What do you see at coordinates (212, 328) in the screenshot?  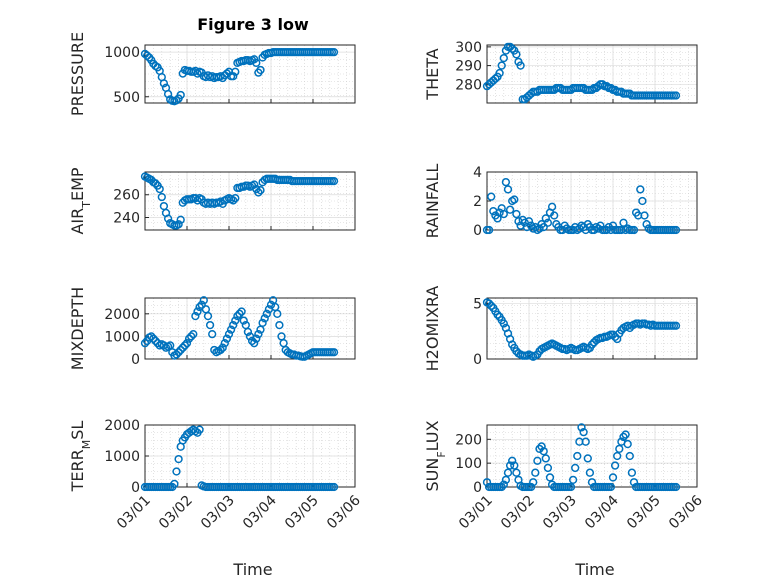 I see `subplot-mixdepth: 0 1000 2000 MIXDEPTH` at bounding box center [212, 328].